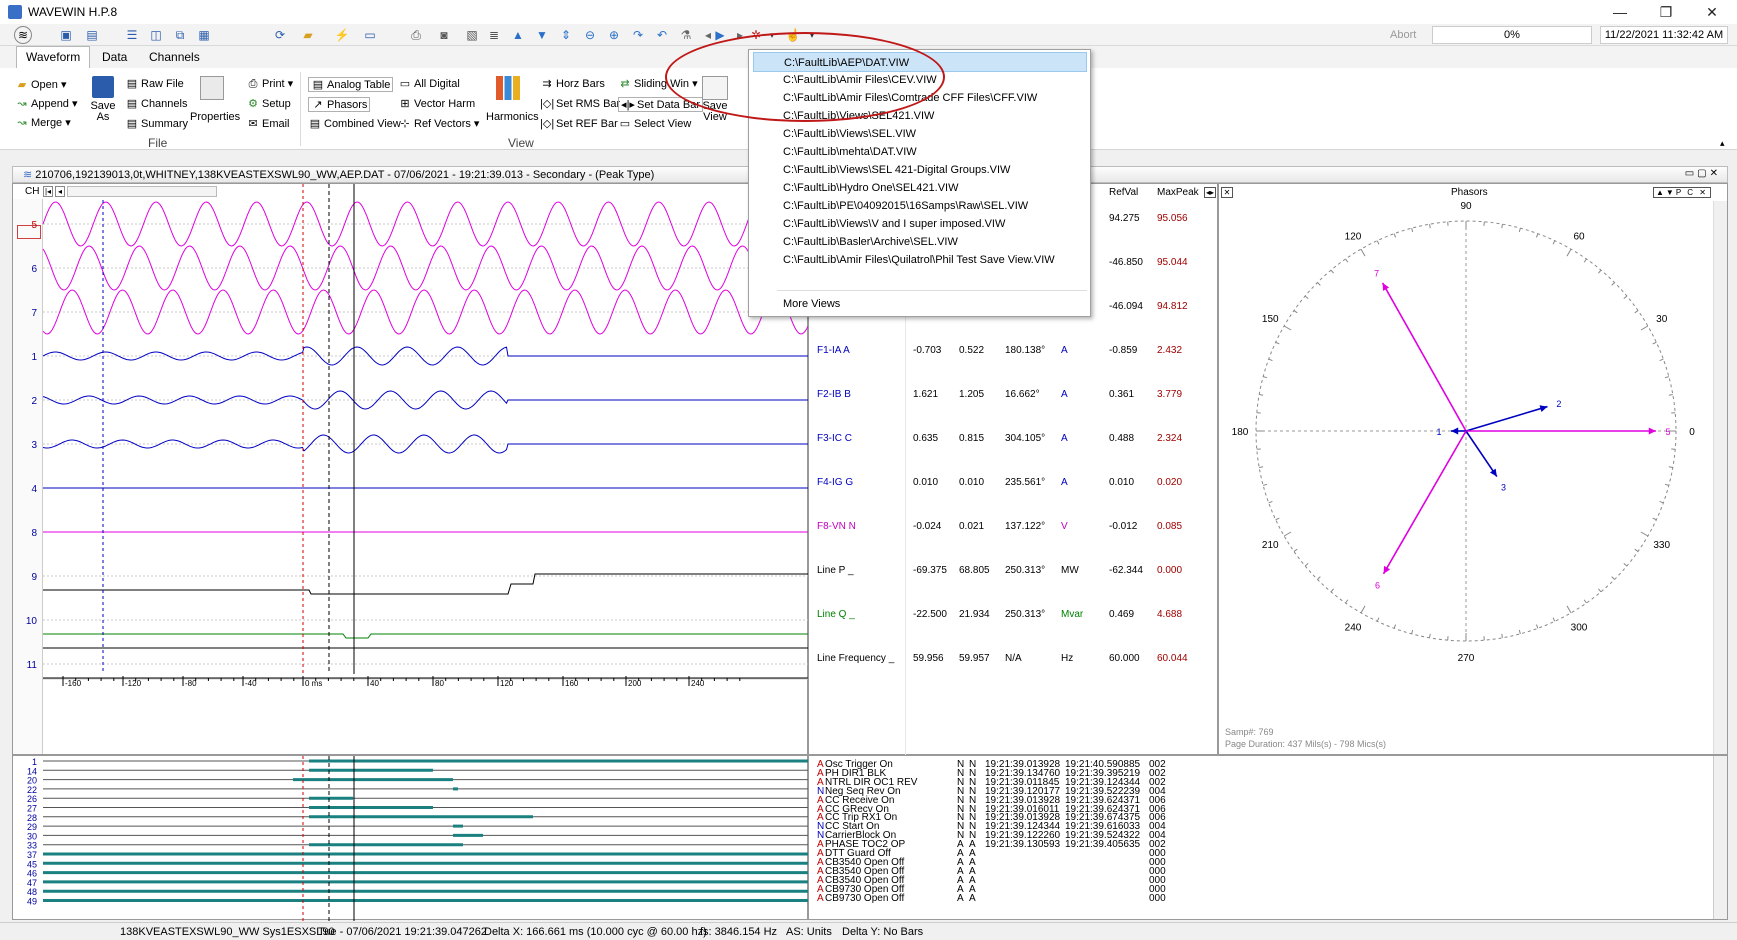 This screenshot has height=940, width=1737. Describe the element at coordinates (820, 782) in the screenshot. I see `digital-t-cell: A` at that location.